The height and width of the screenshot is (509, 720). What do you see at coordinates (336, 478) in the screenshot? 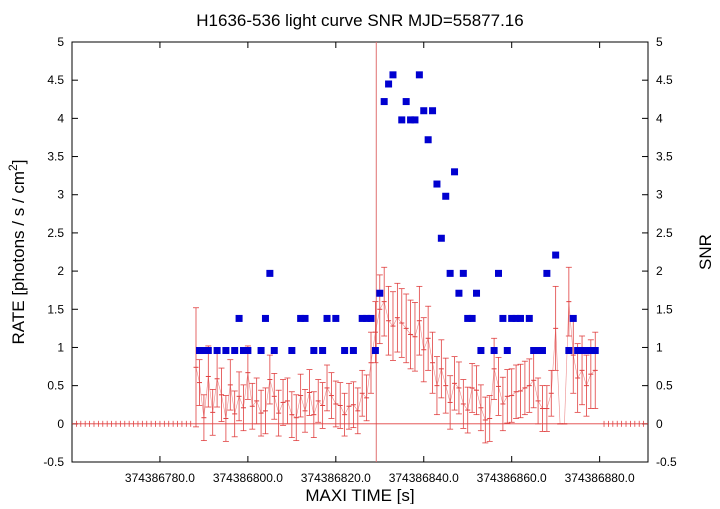
I see `x-tick-label: 374386820.0` at bounding box center [336, 478].